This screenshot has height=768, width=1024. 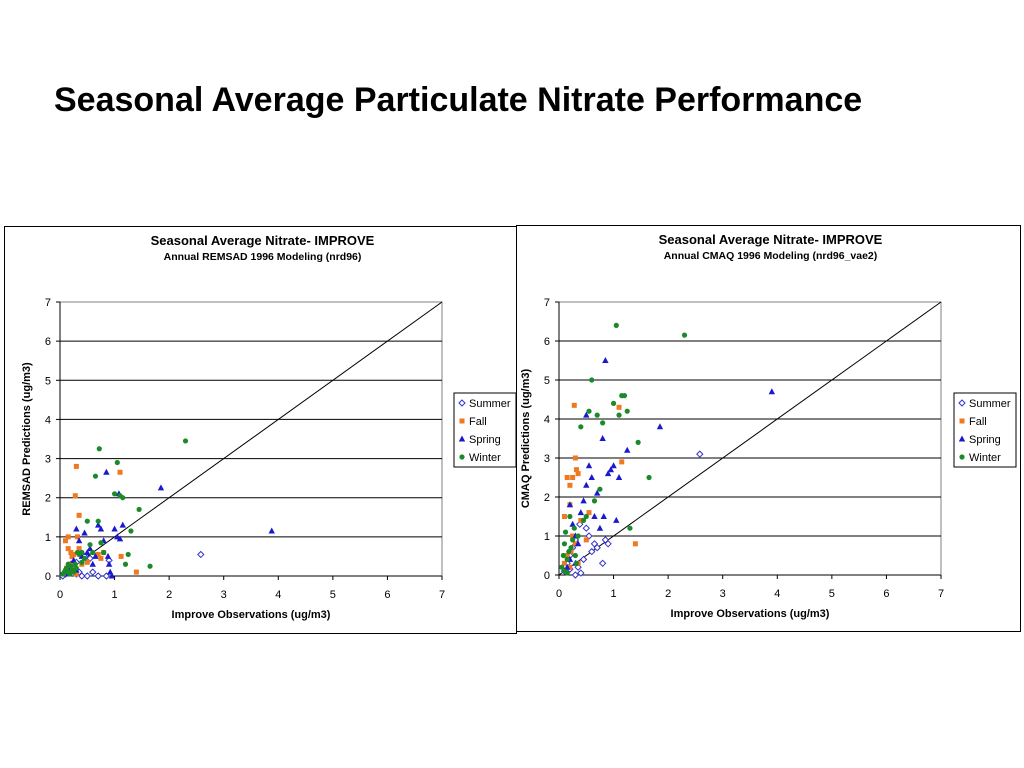 What do you see at coordinates (985, 430) in the screenshot?
I see `legend-box` at bounding box center [985, 430].